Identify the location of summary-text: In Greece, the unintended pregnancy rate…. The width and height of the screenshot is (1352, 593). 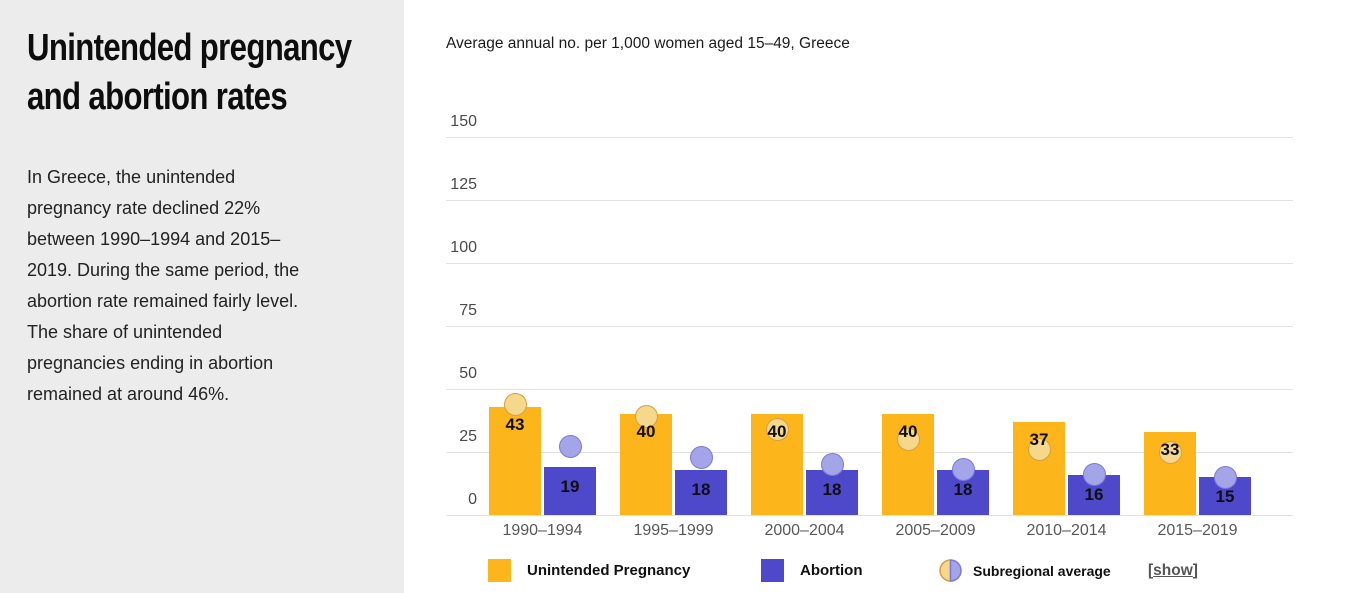
(163, 285).